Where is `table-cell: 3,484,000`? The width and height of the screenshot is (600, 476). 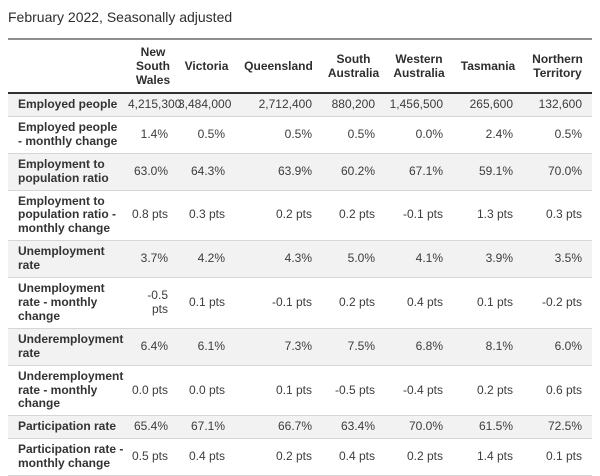 table-cell: 3,484,000 is located at coordinates (205, 104).